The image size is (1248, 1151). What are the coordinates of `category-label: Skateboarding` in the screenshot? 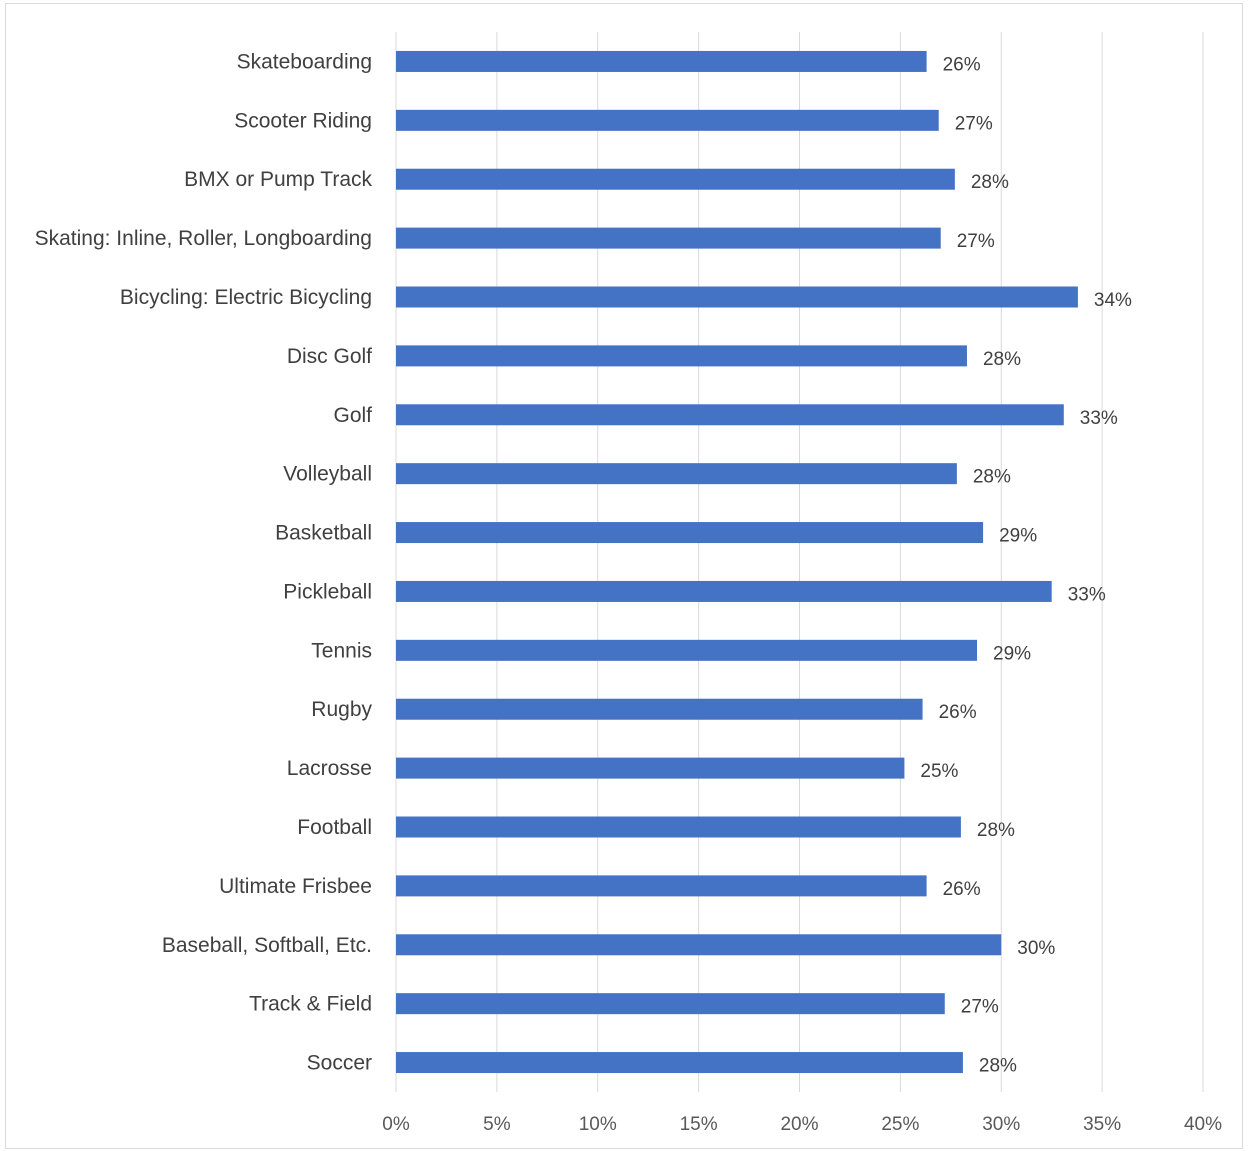 It's located at (304, 61).